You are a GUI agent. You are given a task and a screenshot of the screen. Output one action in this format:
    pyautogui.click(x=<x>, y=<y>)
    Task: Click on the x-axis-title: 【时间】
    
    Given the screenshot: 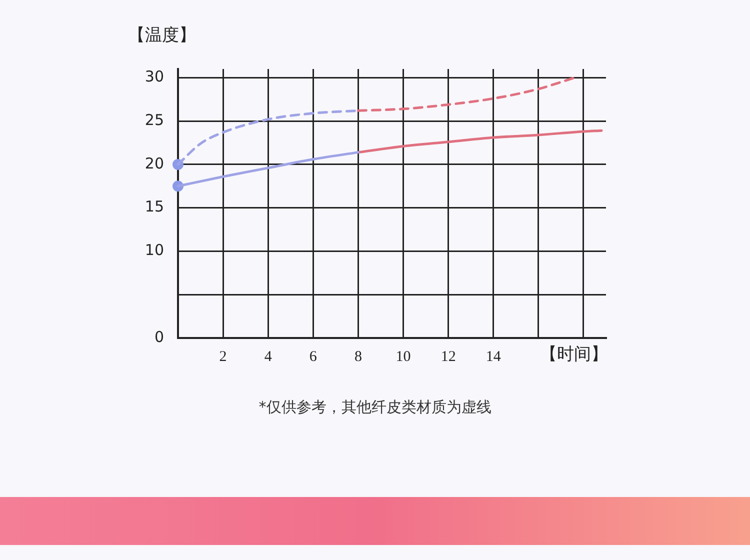 What is the action you would take?
    pyautogui.click(x=574, y=354)
    